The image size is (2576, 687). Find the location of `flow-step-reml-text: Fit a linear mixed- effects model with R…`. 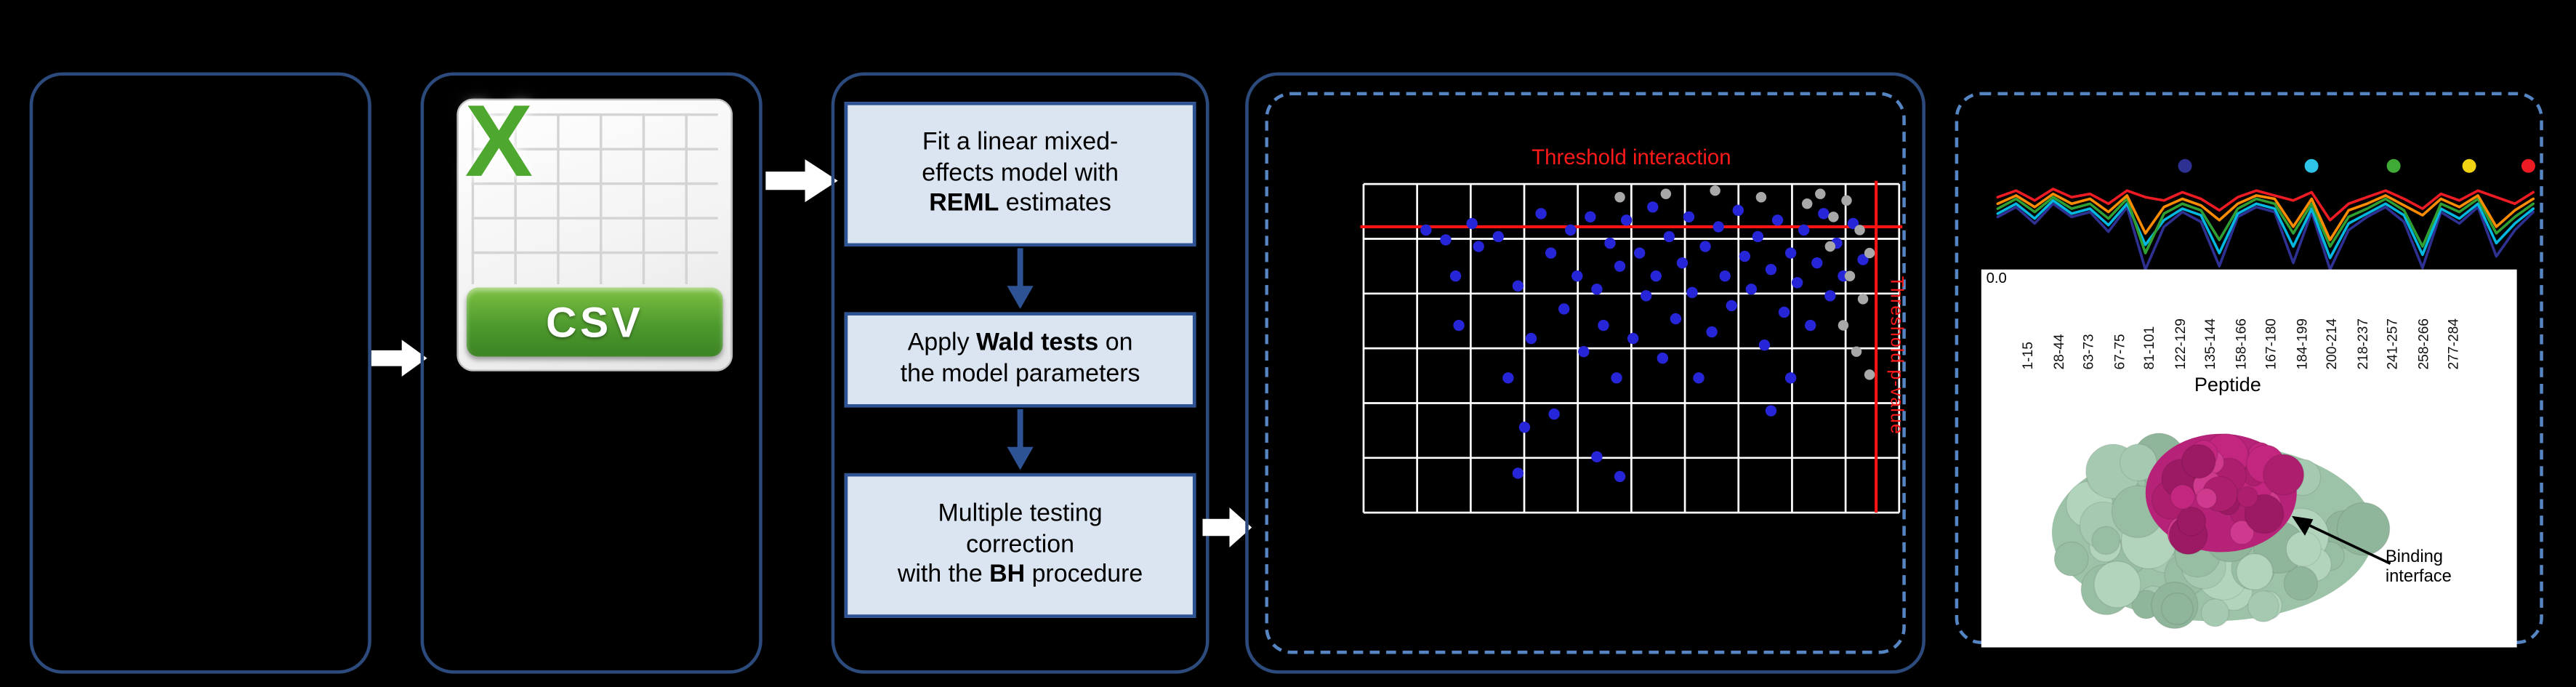

flow-step-reml-text: Fit a linear mixed- effects model with R… is located at coordinates (1020, 174).